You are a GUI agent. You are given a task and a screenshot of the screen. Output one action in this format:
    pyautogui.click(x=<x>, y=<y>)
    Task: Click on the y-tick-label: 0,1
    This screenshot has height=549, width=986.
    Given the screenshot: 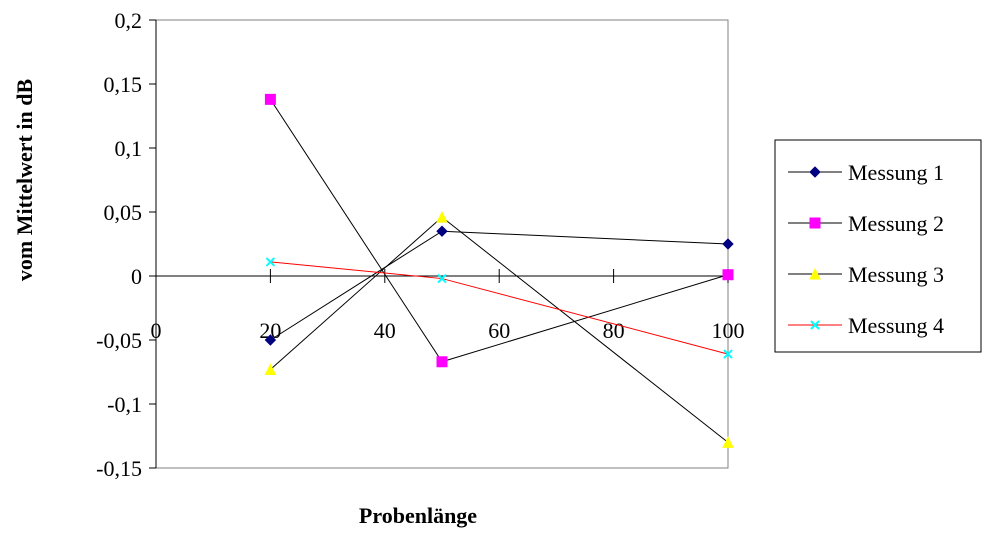 What is the action you would take?
    pyautogui.click(x=129, y=148)
    